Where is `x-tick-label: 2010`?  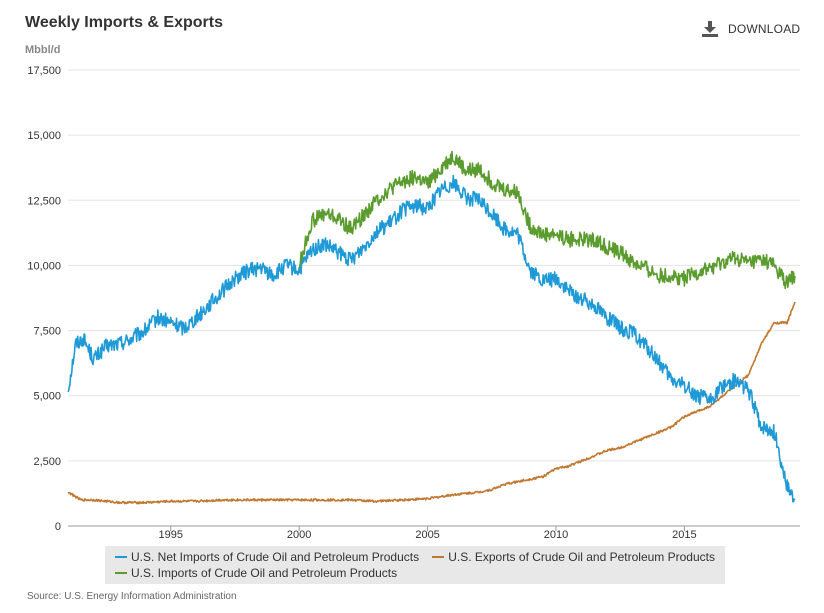 x-tick-label: 2010 is located at coordinates (556, 535).